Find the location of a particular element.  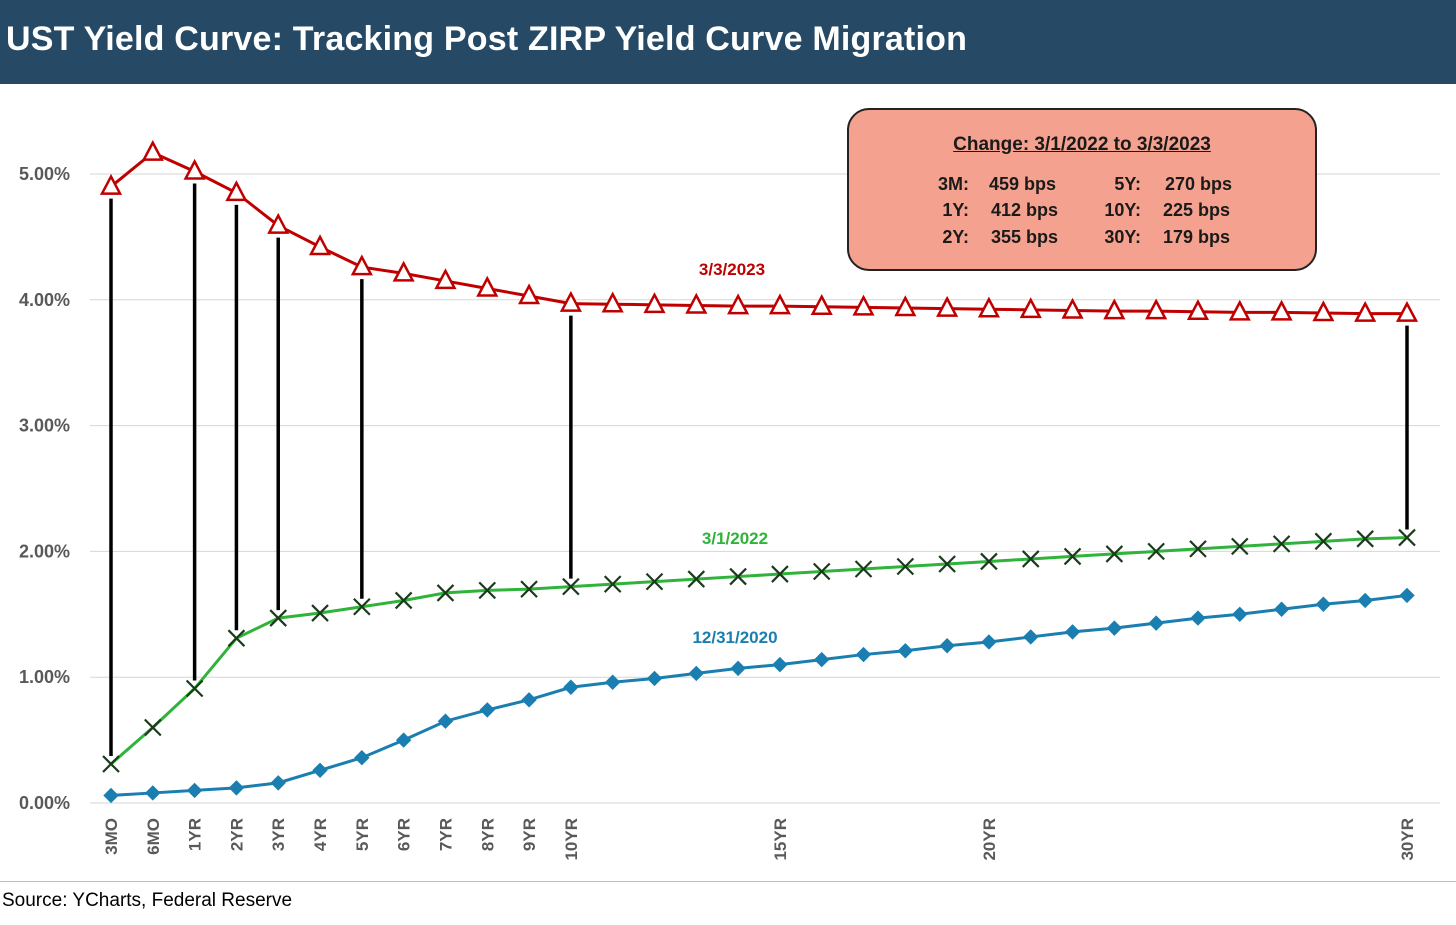

x-tick-label: 4YR is located at coordinates (320, 834).